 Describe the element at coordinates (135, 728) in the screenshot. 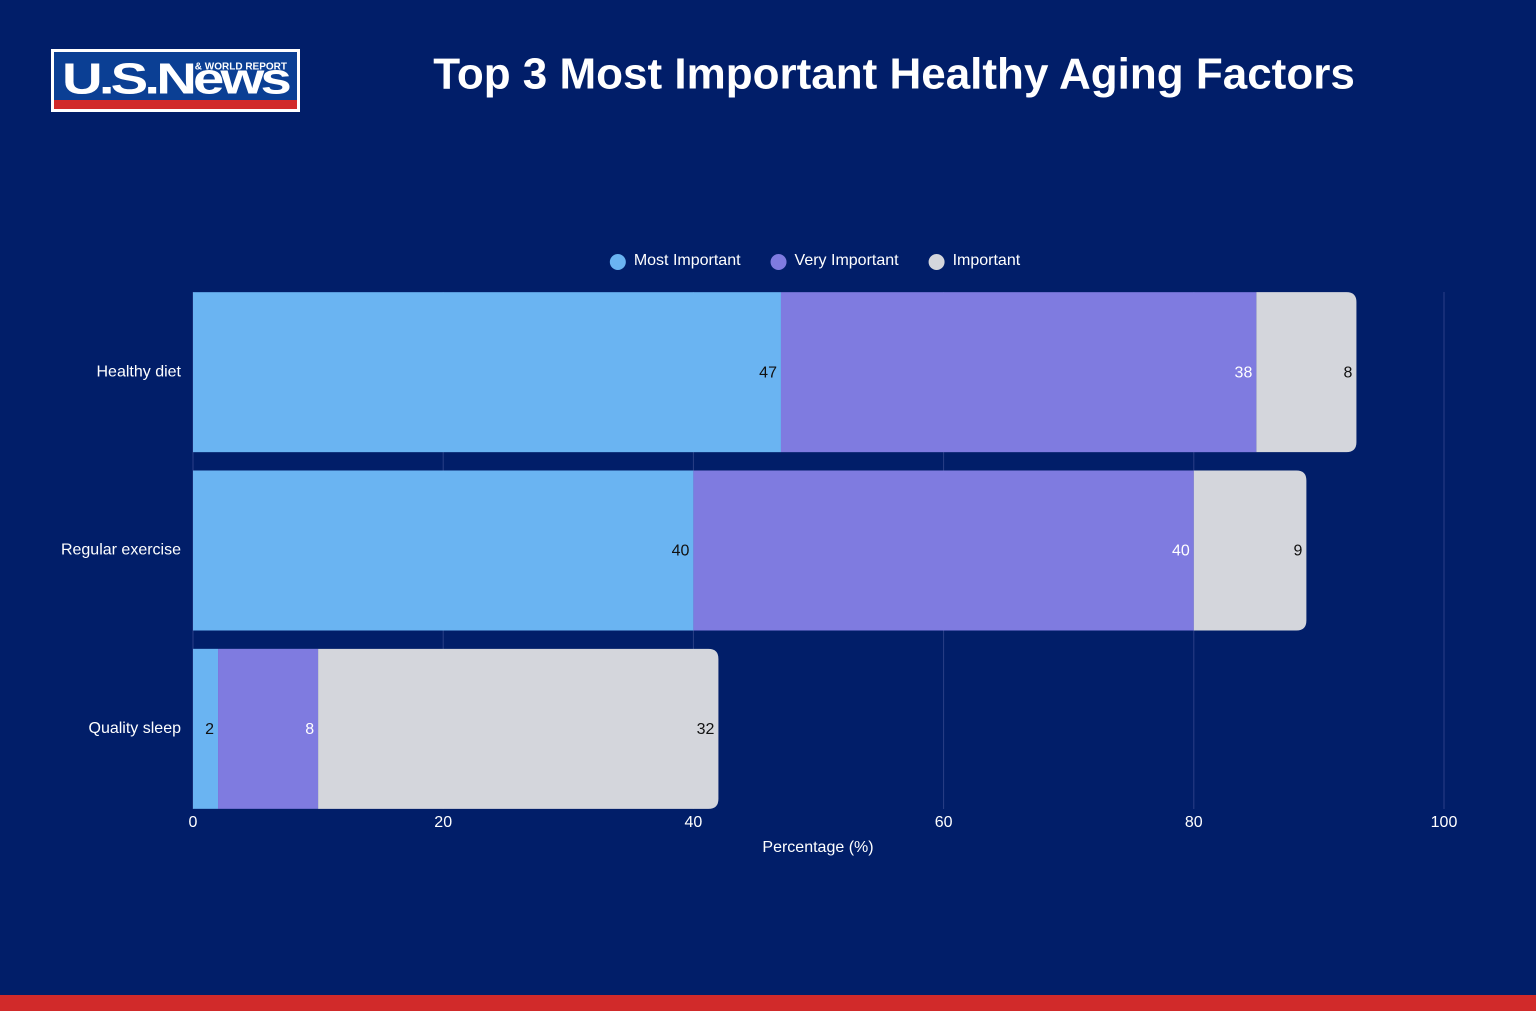

I see `y-tick-label: Quality sleep` at that location.